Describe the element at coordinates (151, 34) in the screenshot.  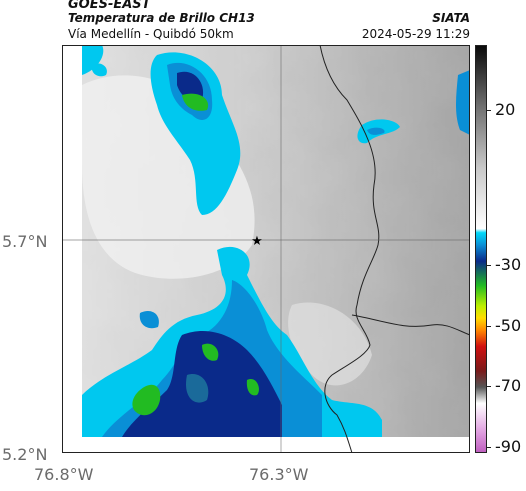
I see `route-subtitle: Vía Medellín - Quibdó 50km` at that location.